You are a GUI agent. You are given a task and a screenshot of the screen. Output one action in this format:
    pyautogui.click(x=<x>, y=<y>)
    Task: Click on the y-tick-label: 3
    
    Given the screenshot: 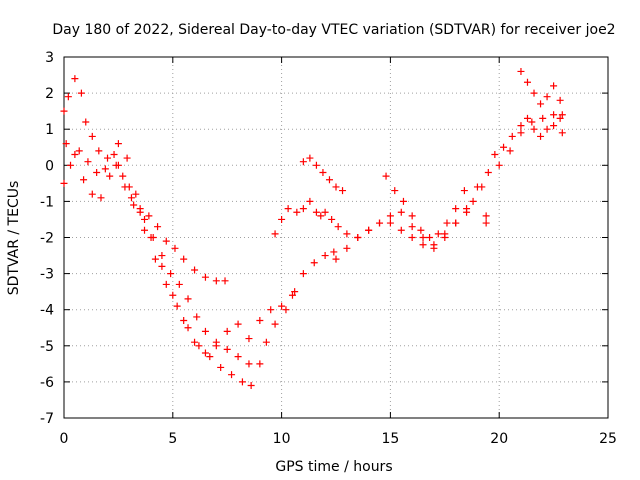 What is the action you would take?
    pyautogui.click(x=49, y=58)
    